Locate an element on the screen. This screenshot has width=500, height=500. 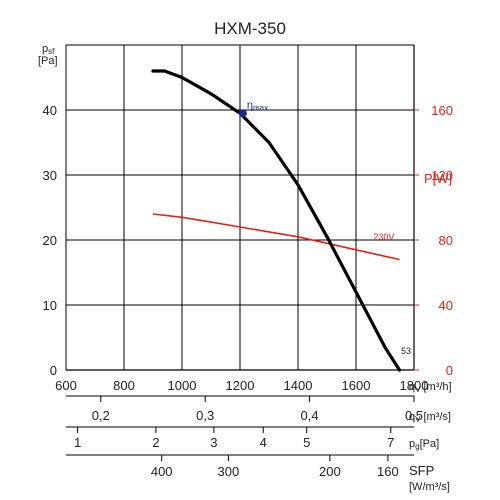
scale-tick-label: 7 is located at coordinates (390, 442).